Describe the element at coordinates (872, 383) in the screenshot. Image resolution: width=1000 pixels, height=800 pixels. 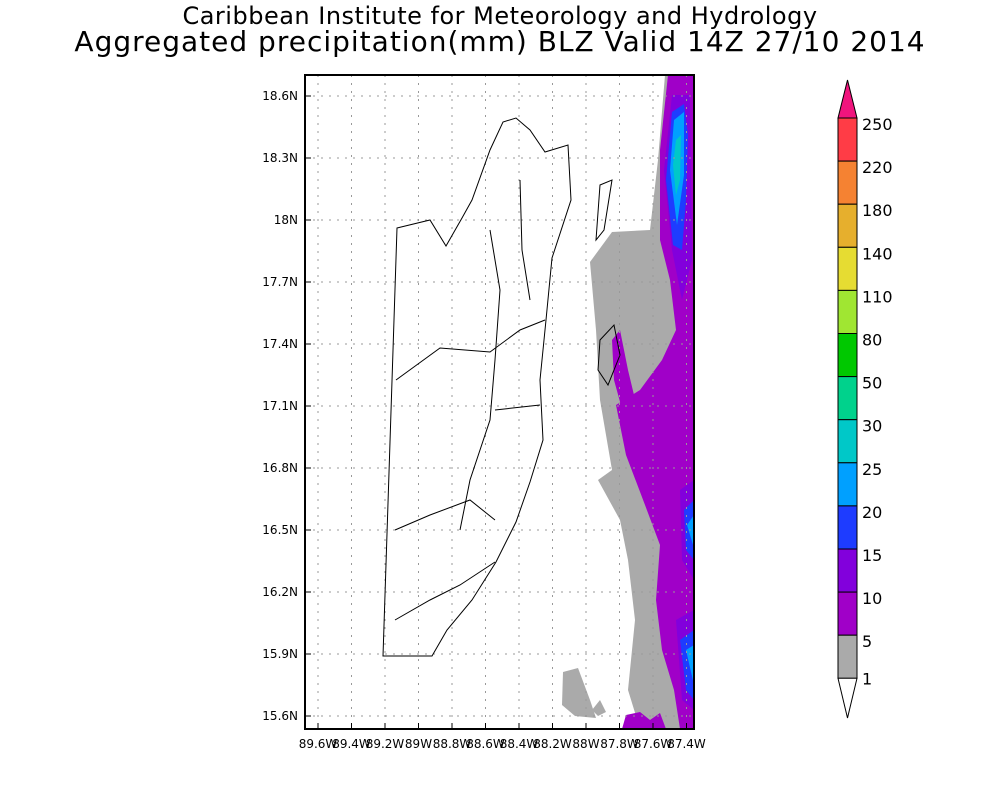
I see `colorbar-label: 50` at that location.